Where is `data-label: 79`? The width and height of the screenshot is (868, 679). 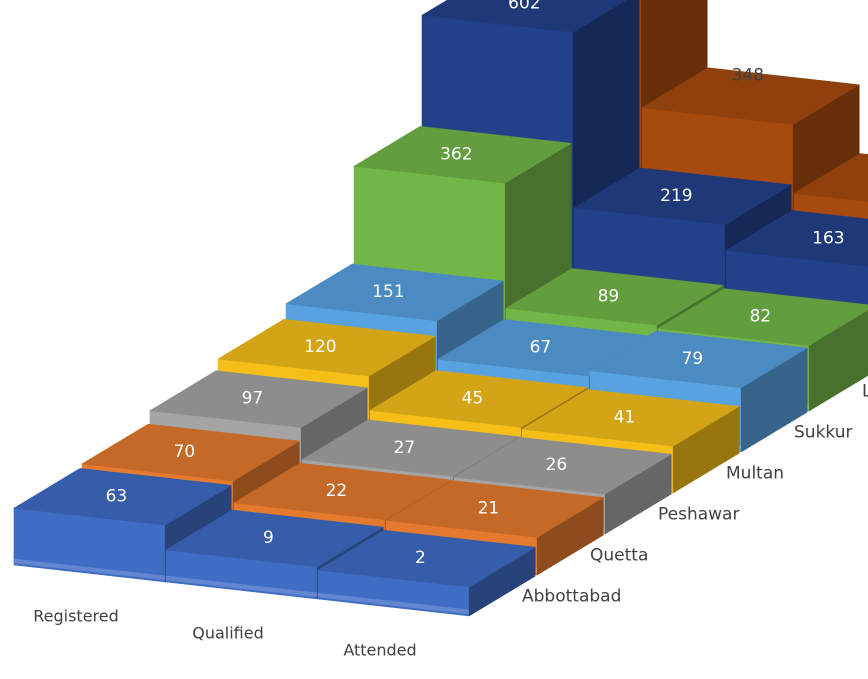
data-label: 79 is located at coordinates (693, 359).